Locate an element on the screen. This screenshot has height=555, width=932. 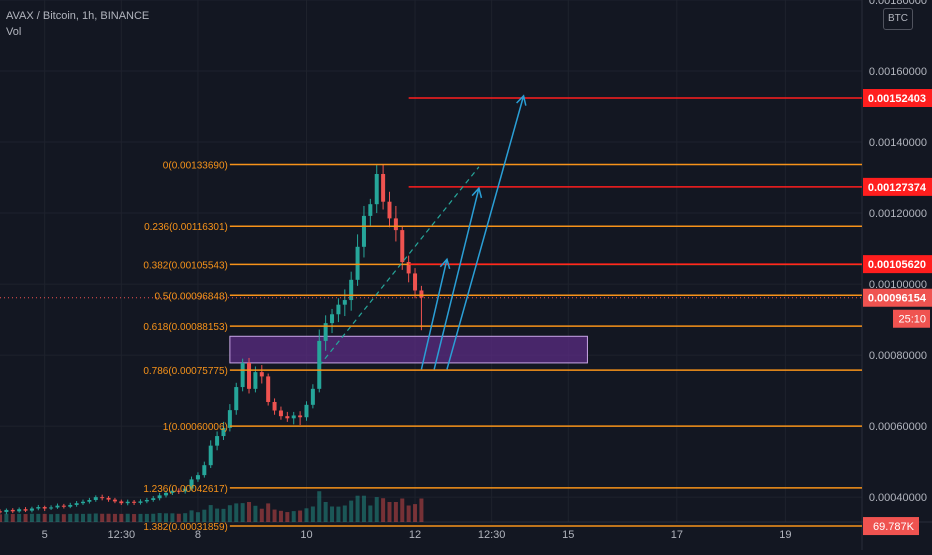
target-arrow-line is located at coordinates (485, 232).